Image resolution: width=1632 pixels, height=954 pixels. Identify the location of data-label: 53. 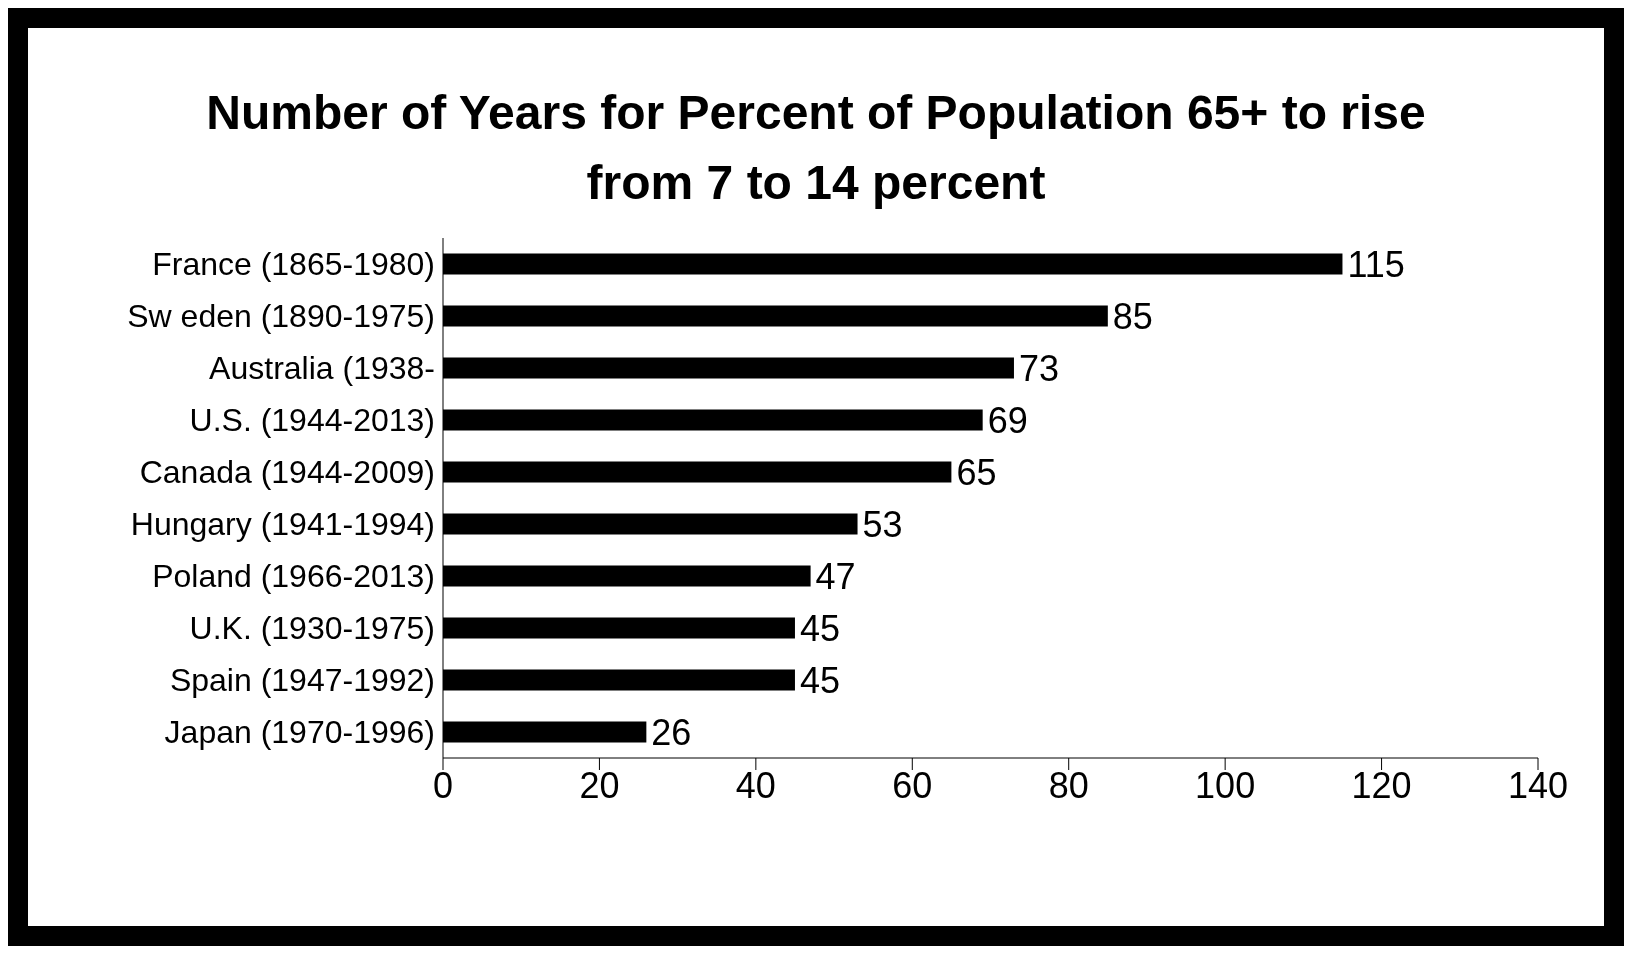
(882, 524).